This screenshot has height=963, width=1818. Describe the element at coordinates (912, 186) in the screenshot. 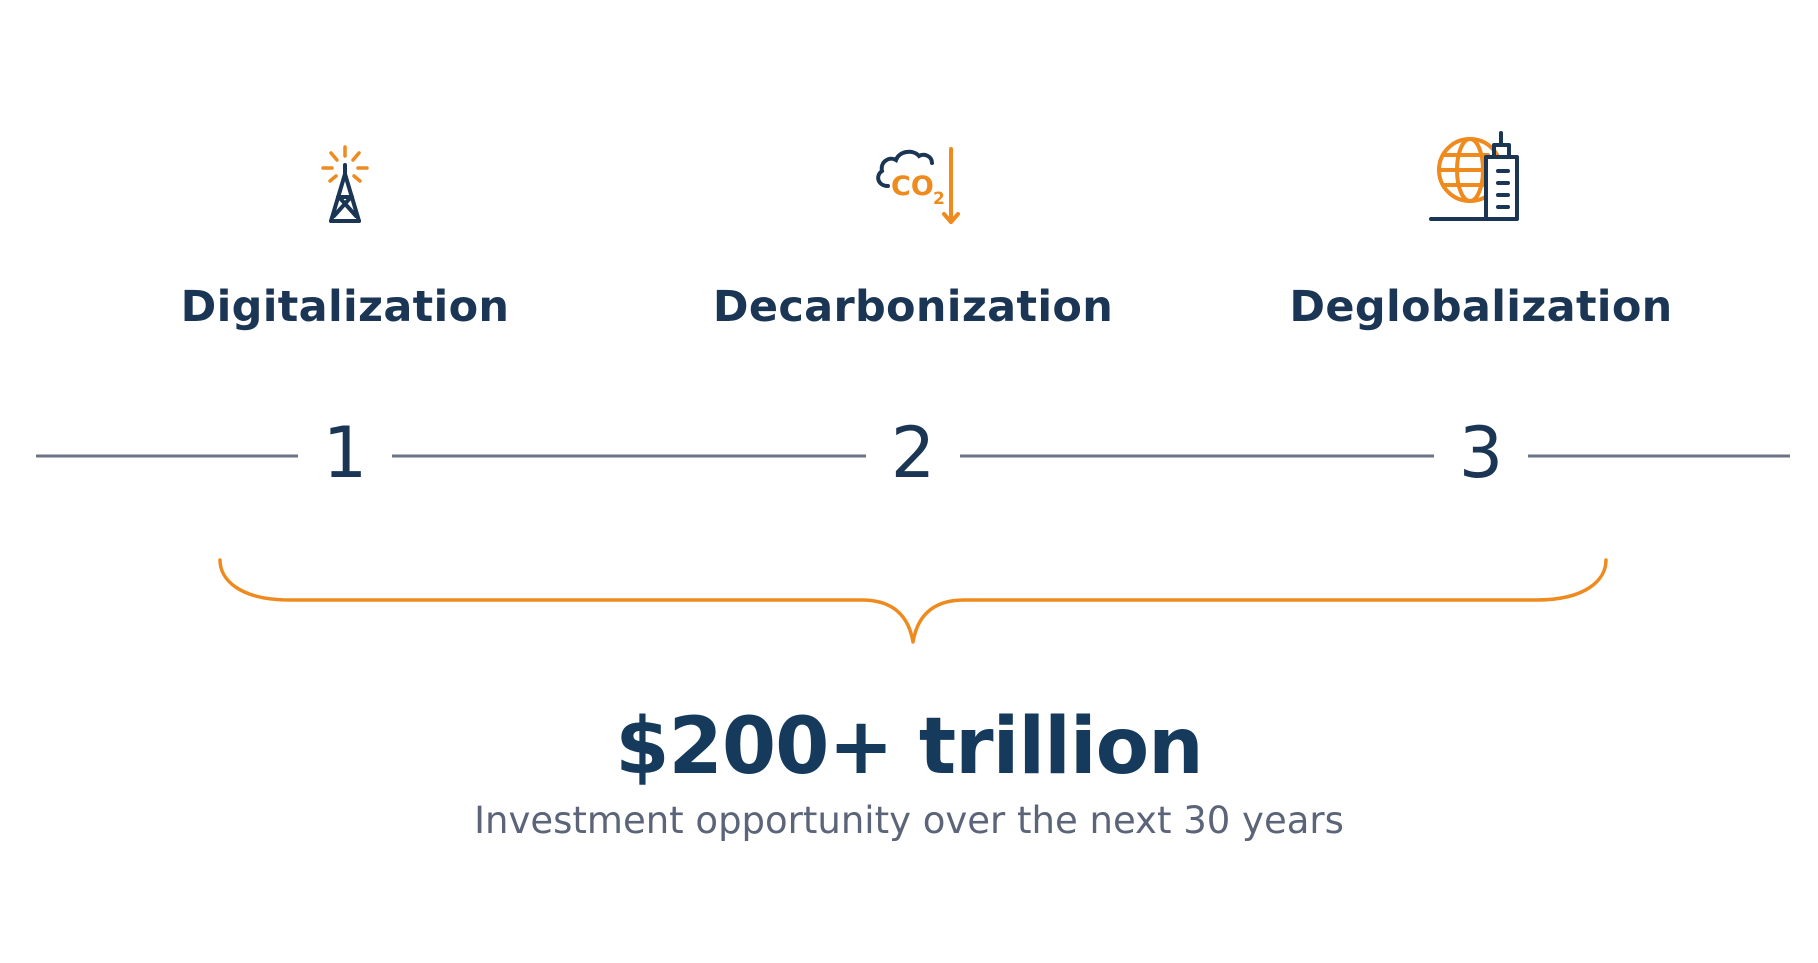

I see `co2-text: CO` at that location.